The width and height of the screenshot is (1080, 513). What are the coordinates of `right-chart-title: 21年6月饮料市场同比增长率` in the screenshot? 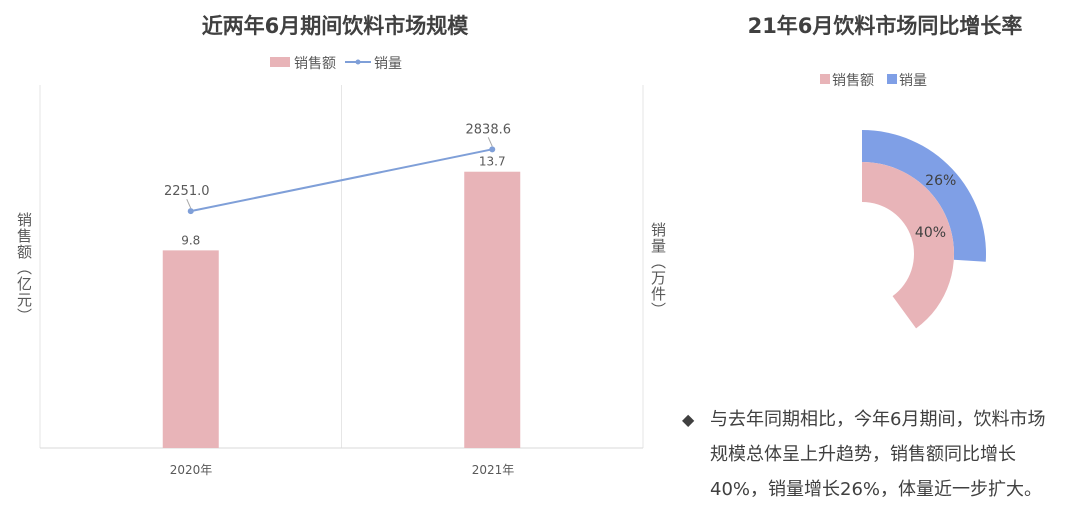 It's located at (885, 26).